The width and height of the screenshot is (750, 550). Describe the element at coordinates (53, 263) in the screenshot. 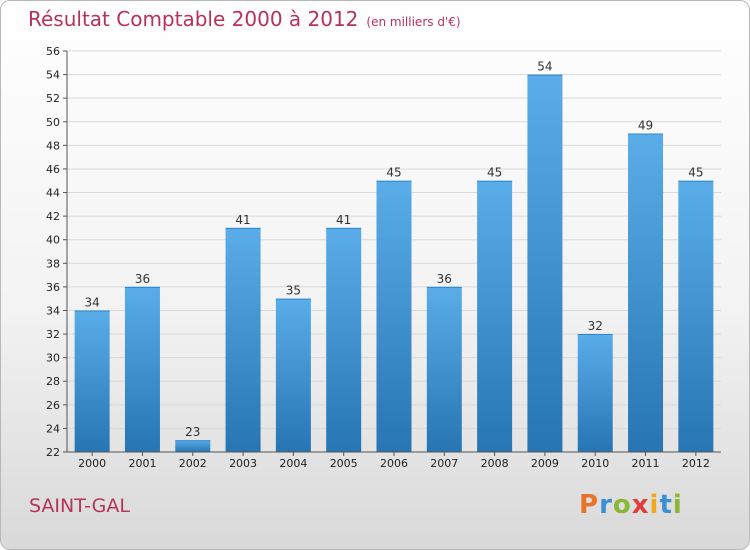

I see `y-tick-label: 38` at that location.